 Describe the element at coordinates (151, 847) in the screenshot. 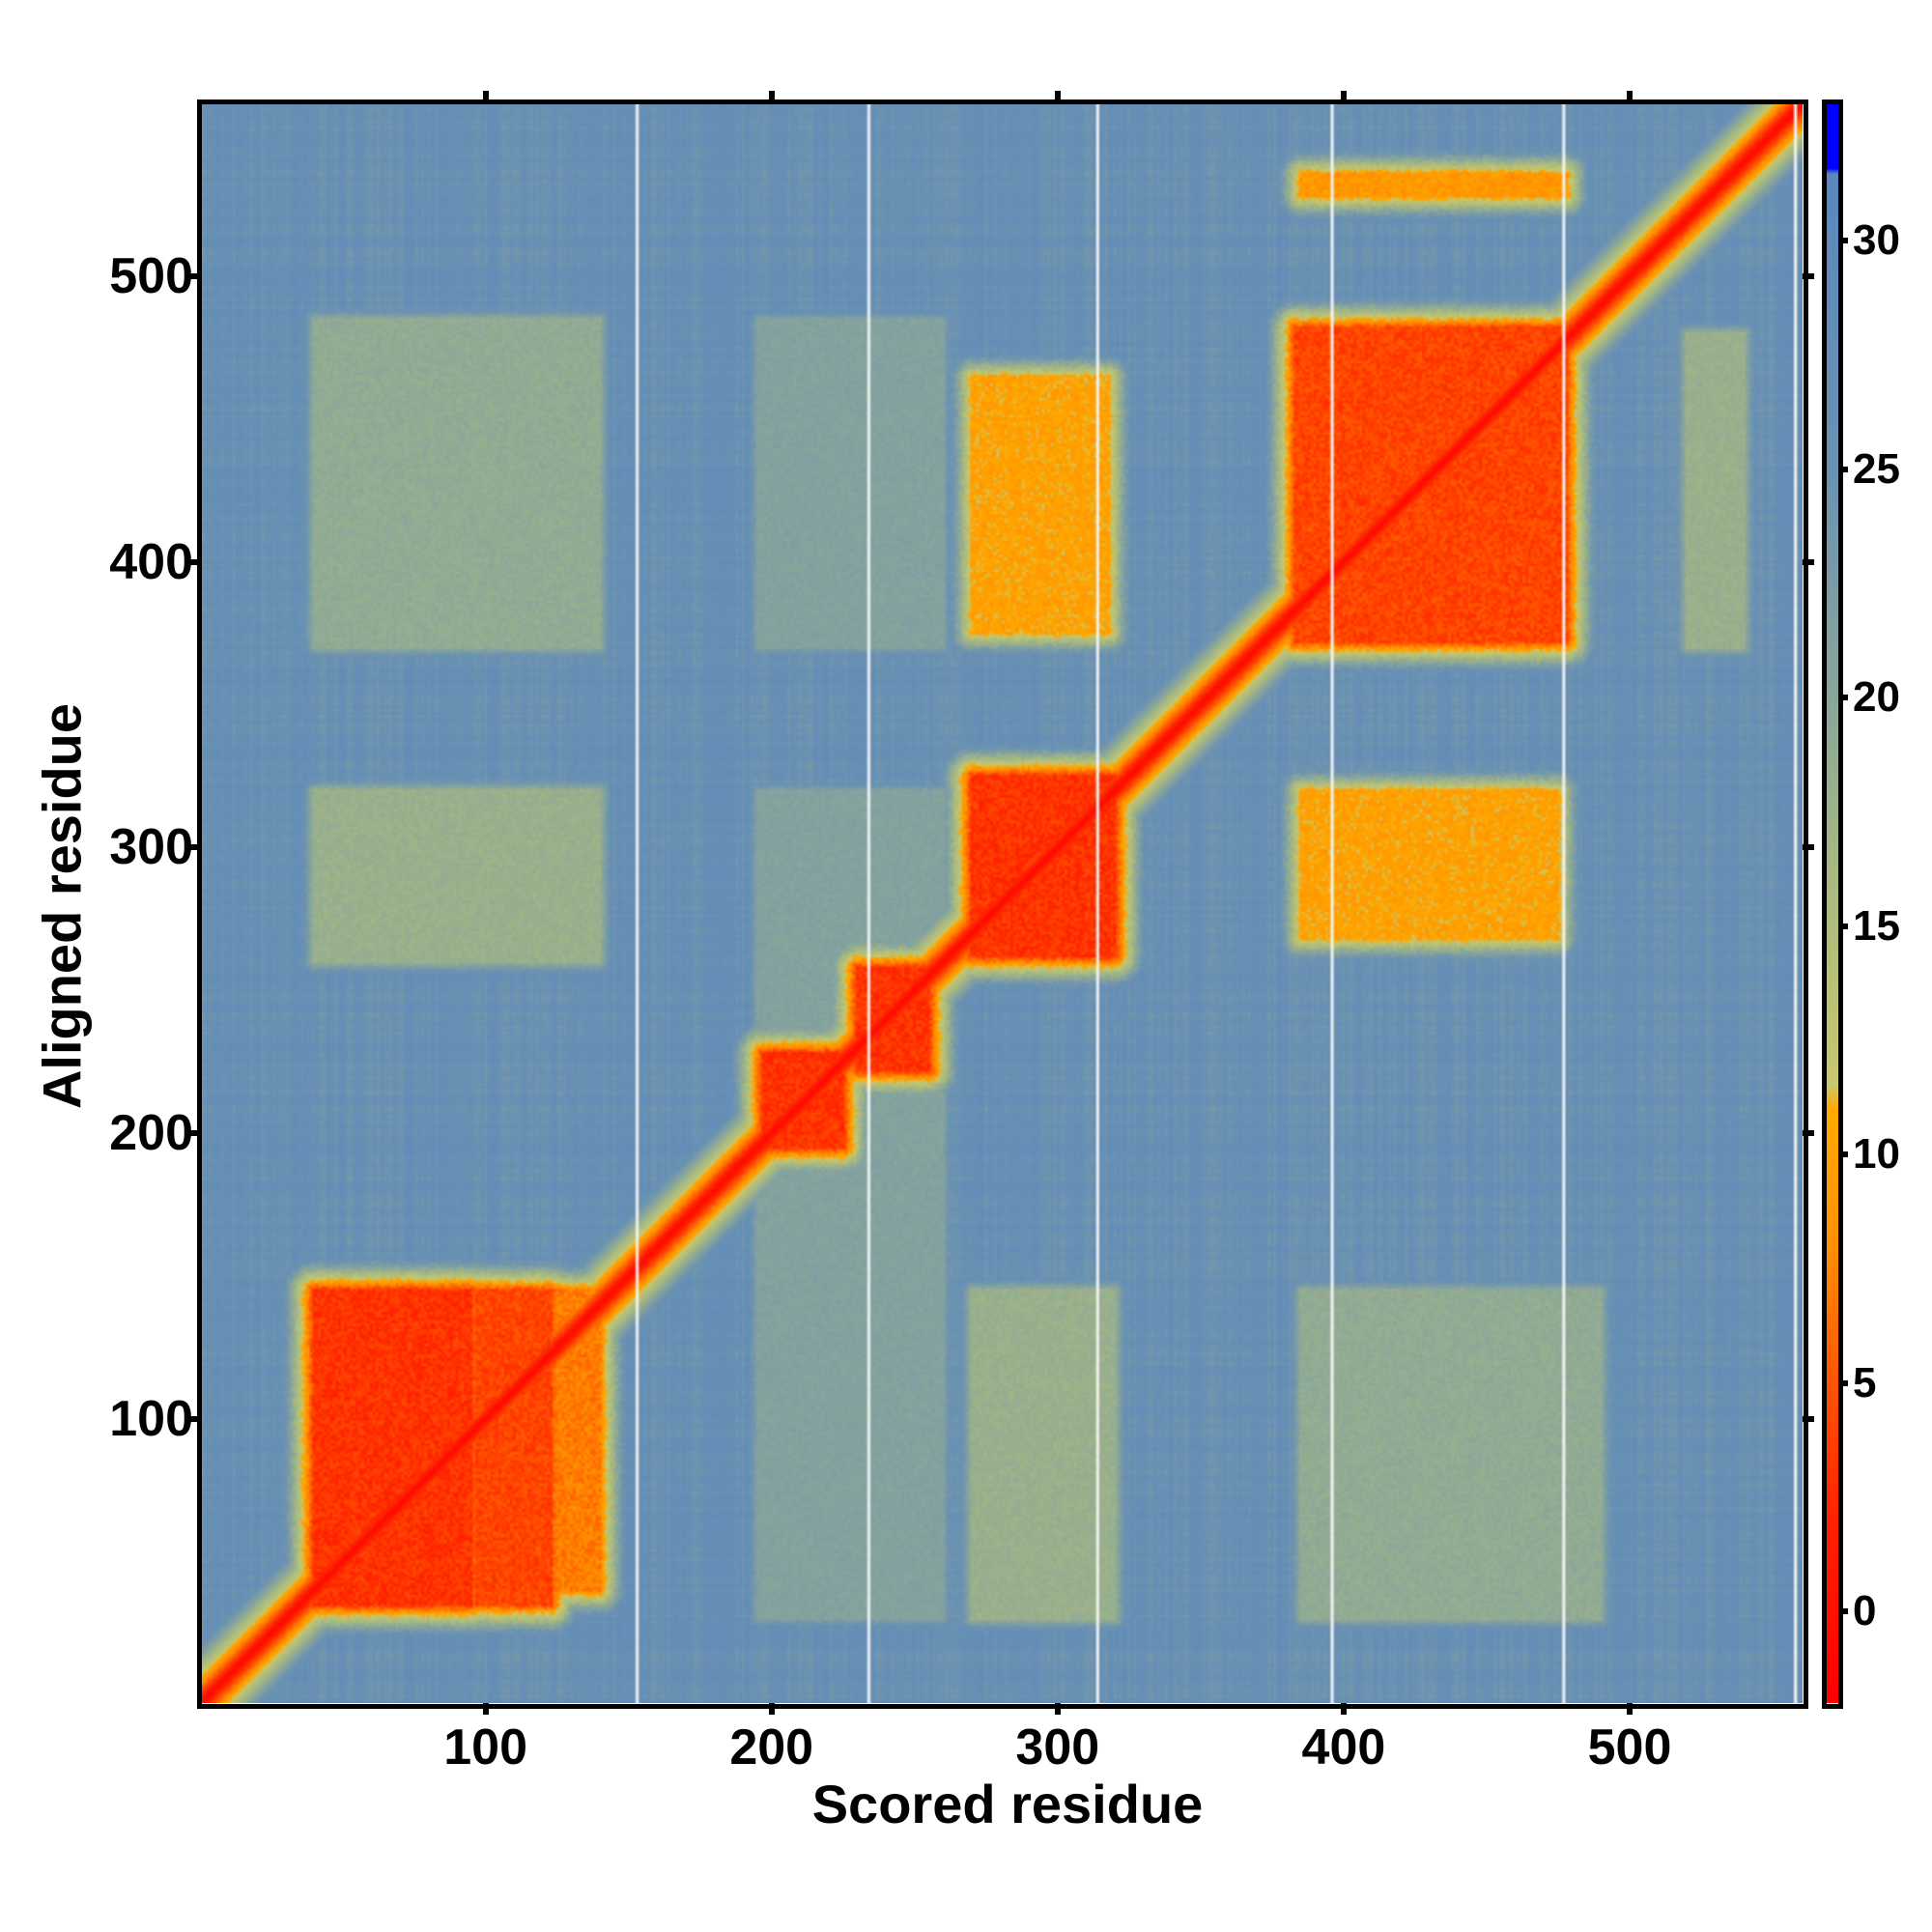

I see `y-tick-label: 300` at that location.